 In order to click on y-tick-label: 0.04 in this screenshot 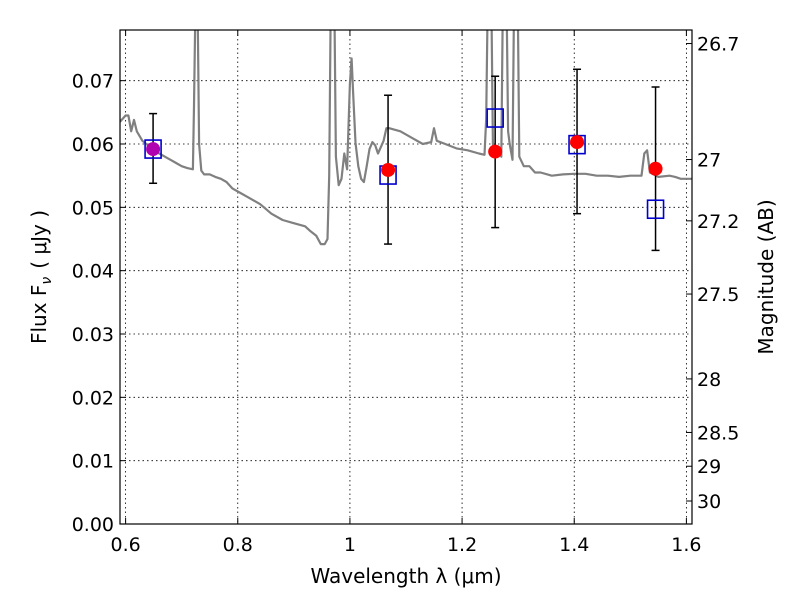, I will do `click(93, 272)`.